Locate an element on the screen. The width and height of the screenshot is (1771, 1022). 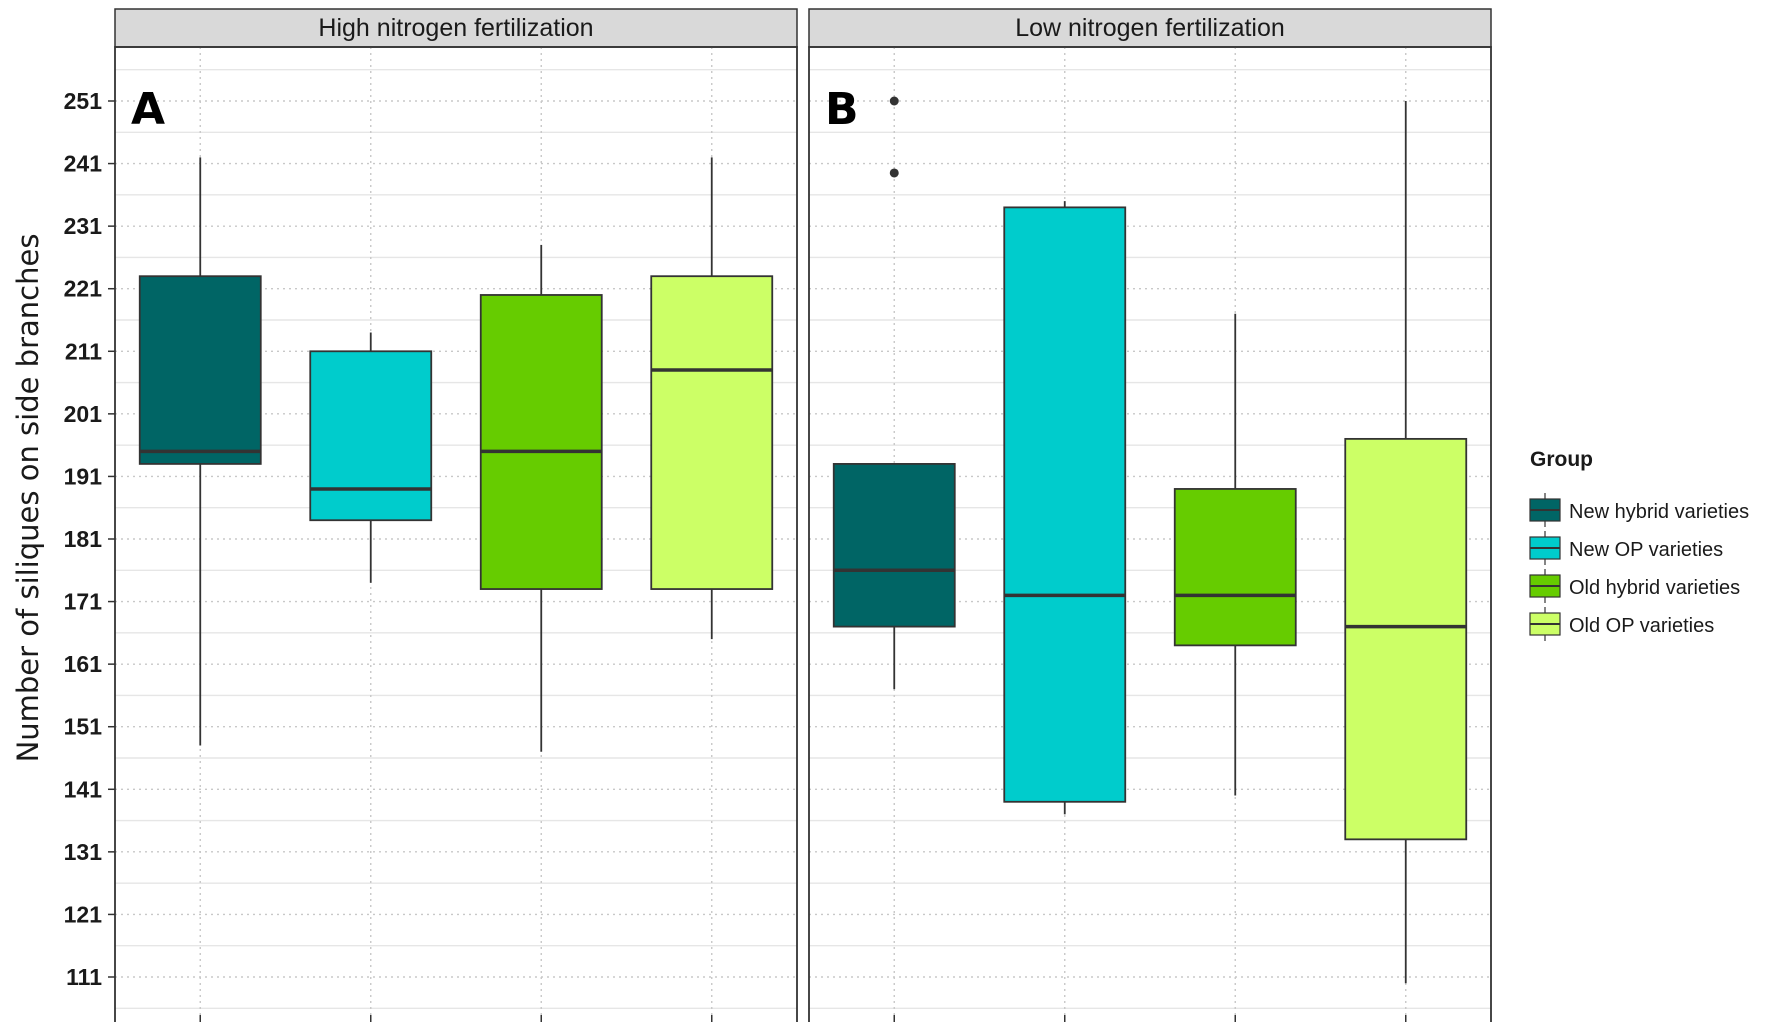
facet-strip-label: High nitrogen fertilization is located at coordinates (455, 28).